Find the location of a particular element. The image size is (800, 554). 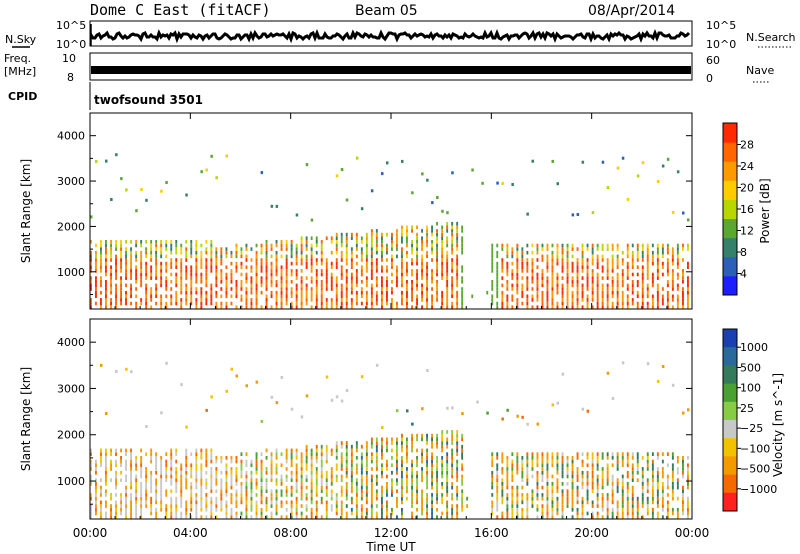

velocity-colorbar-swatch is located at coordinates (730, 338).